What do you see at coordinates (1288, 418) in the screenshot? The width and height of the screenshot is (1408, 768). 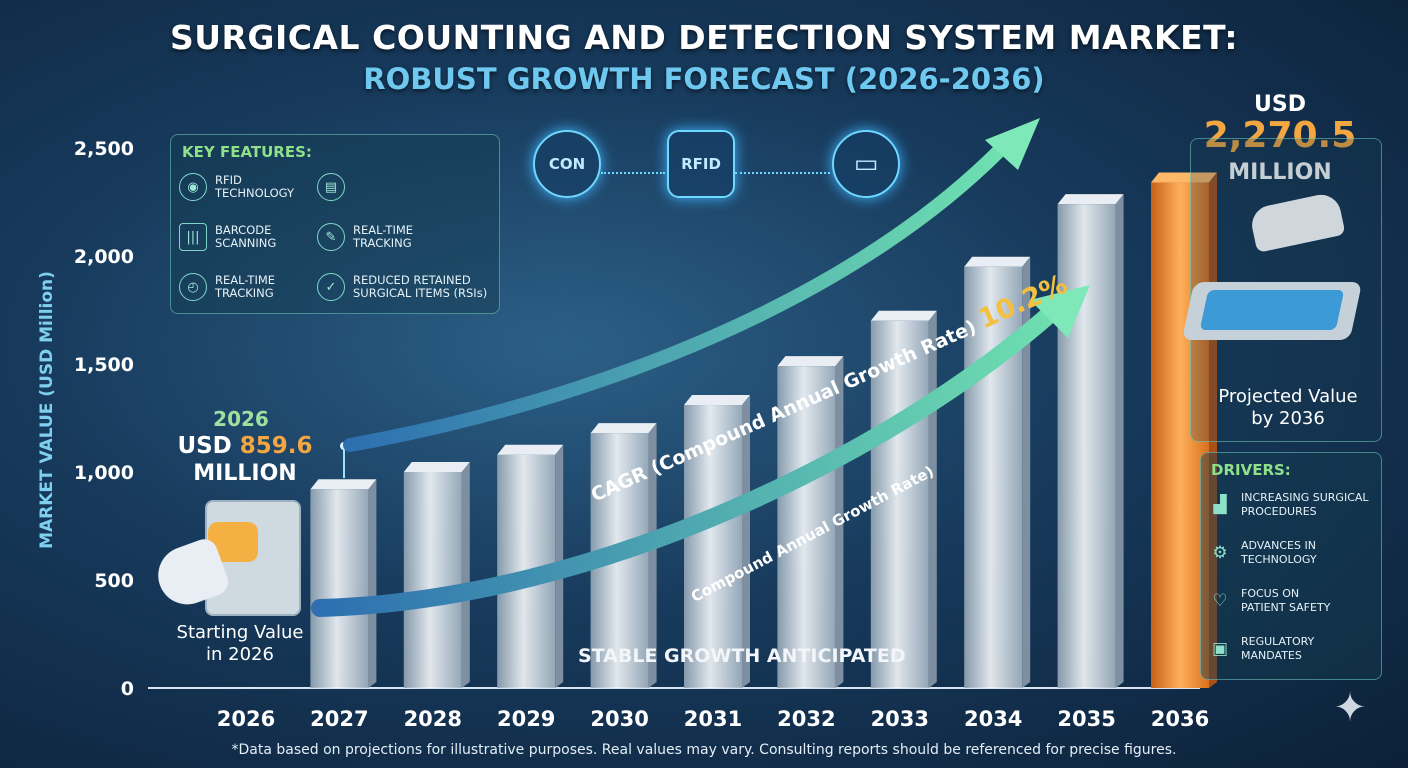 I see `end-caption-line: by 2036` at bounding box center [1288, 418].